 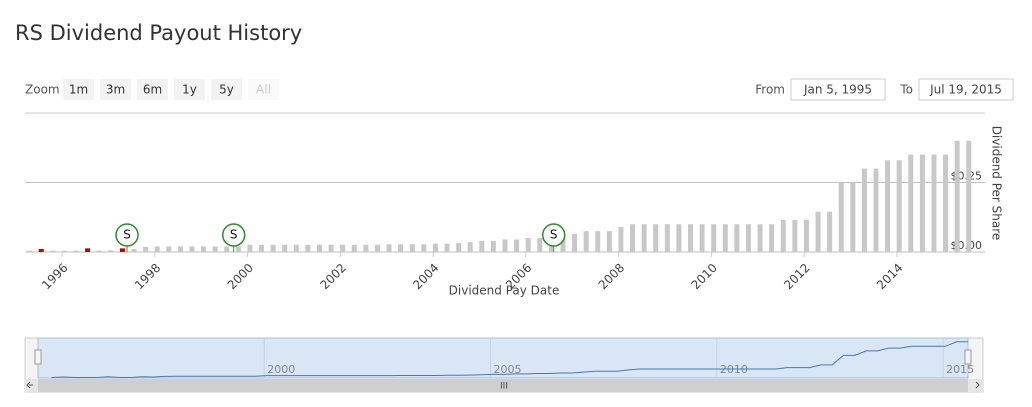 What do you see at coordinates (770, 90) in the screenshot?
I see `from-label: From` at bounding box center [770, 90].